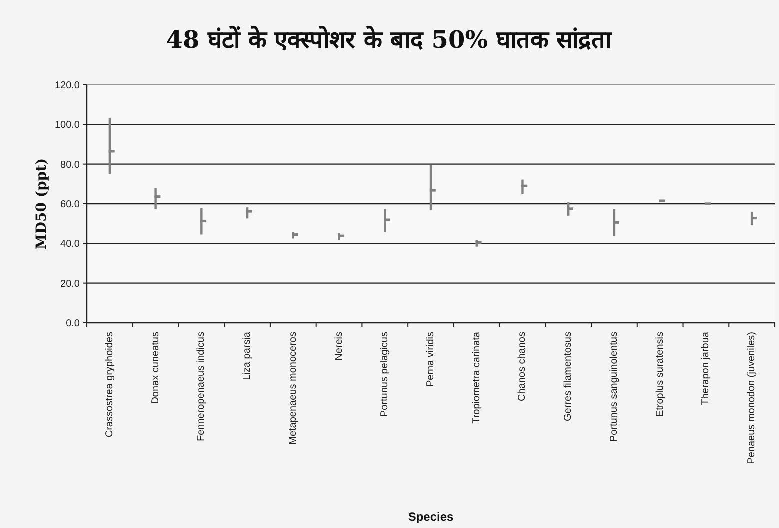 The width and height of the screenshot is (779, 528). What do you see at coordinates (706, 369) in the screenshot?
I see `x-tick-label: Therapon jarbua` at bounding box center [706, 369].